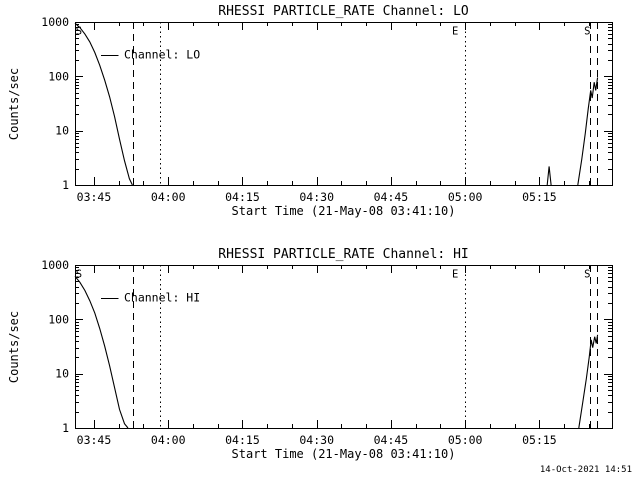  What do you see at coordinates (549, 176) in the screenshot?
I see `series-spike` at bounding box center [549, 176].